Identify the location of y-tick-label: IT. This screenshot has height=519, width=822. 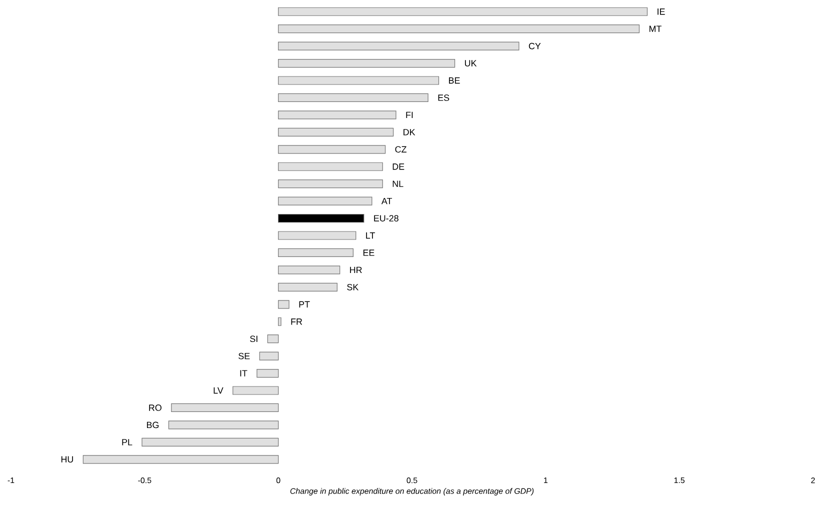
(244, 373).